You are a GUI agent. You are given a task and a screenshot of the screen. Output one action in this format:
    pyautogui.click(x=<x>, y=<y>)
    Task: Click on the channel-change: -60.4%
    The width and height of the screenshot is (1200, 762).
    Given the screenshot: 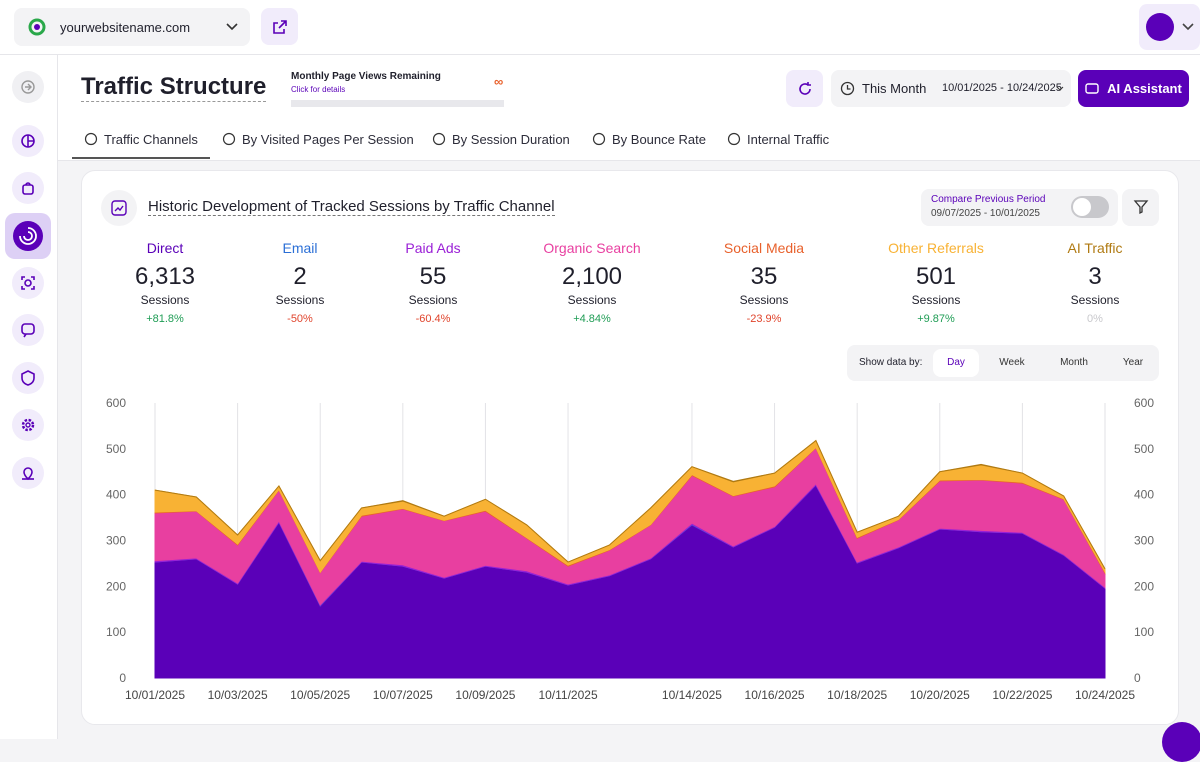 What is the action you would take?
    pyautogui.click(x=433, y=319)
    